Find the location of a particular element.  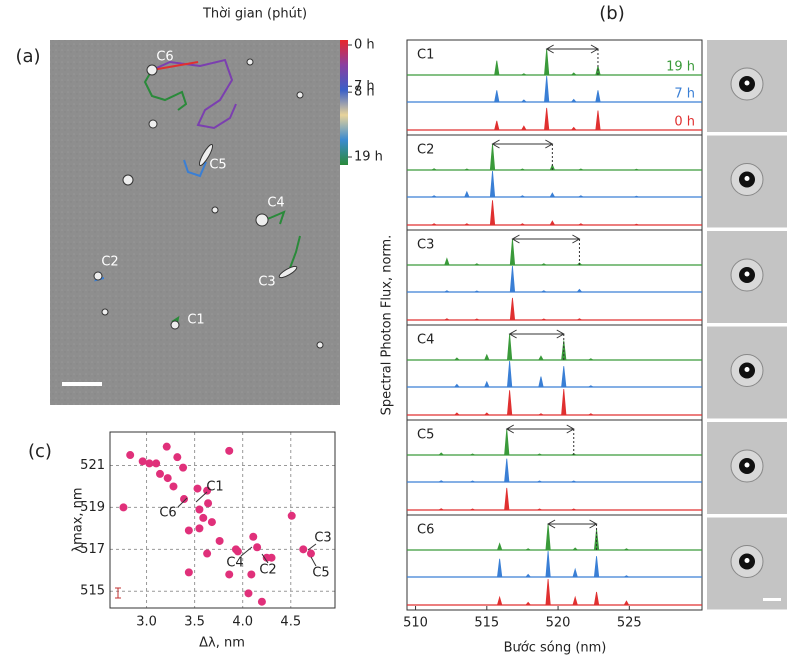

y-tick-label: 515 is located at coordinates (92, 591).